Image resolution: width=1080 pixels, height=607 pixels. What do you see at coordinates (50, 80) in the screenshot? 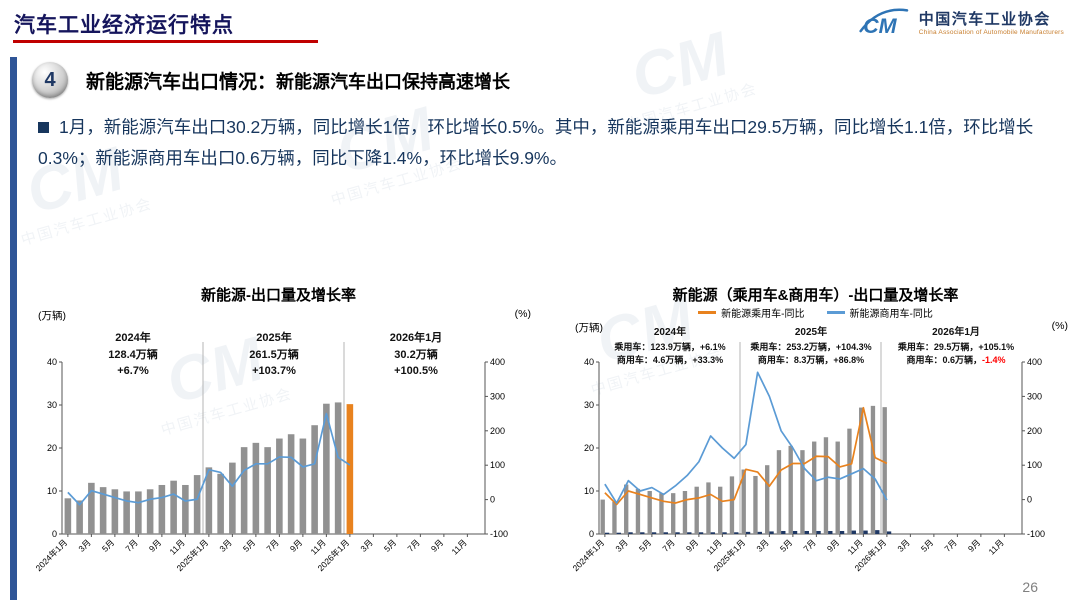
I see `section-number-badge: 4` at bounding box center [50, 80].